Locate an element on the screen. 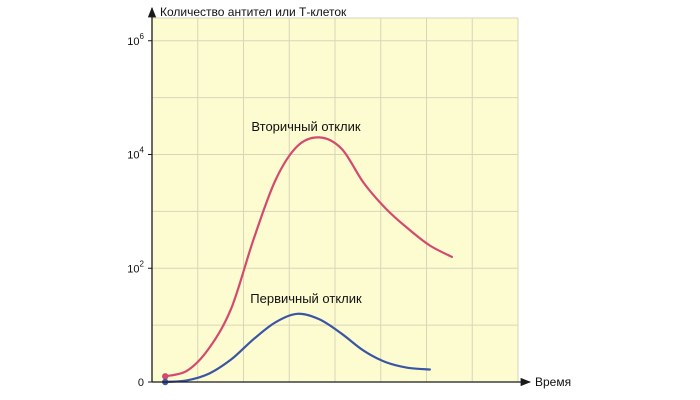 Image resolution: width=700 pixels, height=400 pixels. y-tick-label: 10⁴ is located at coordinates (135, 154).